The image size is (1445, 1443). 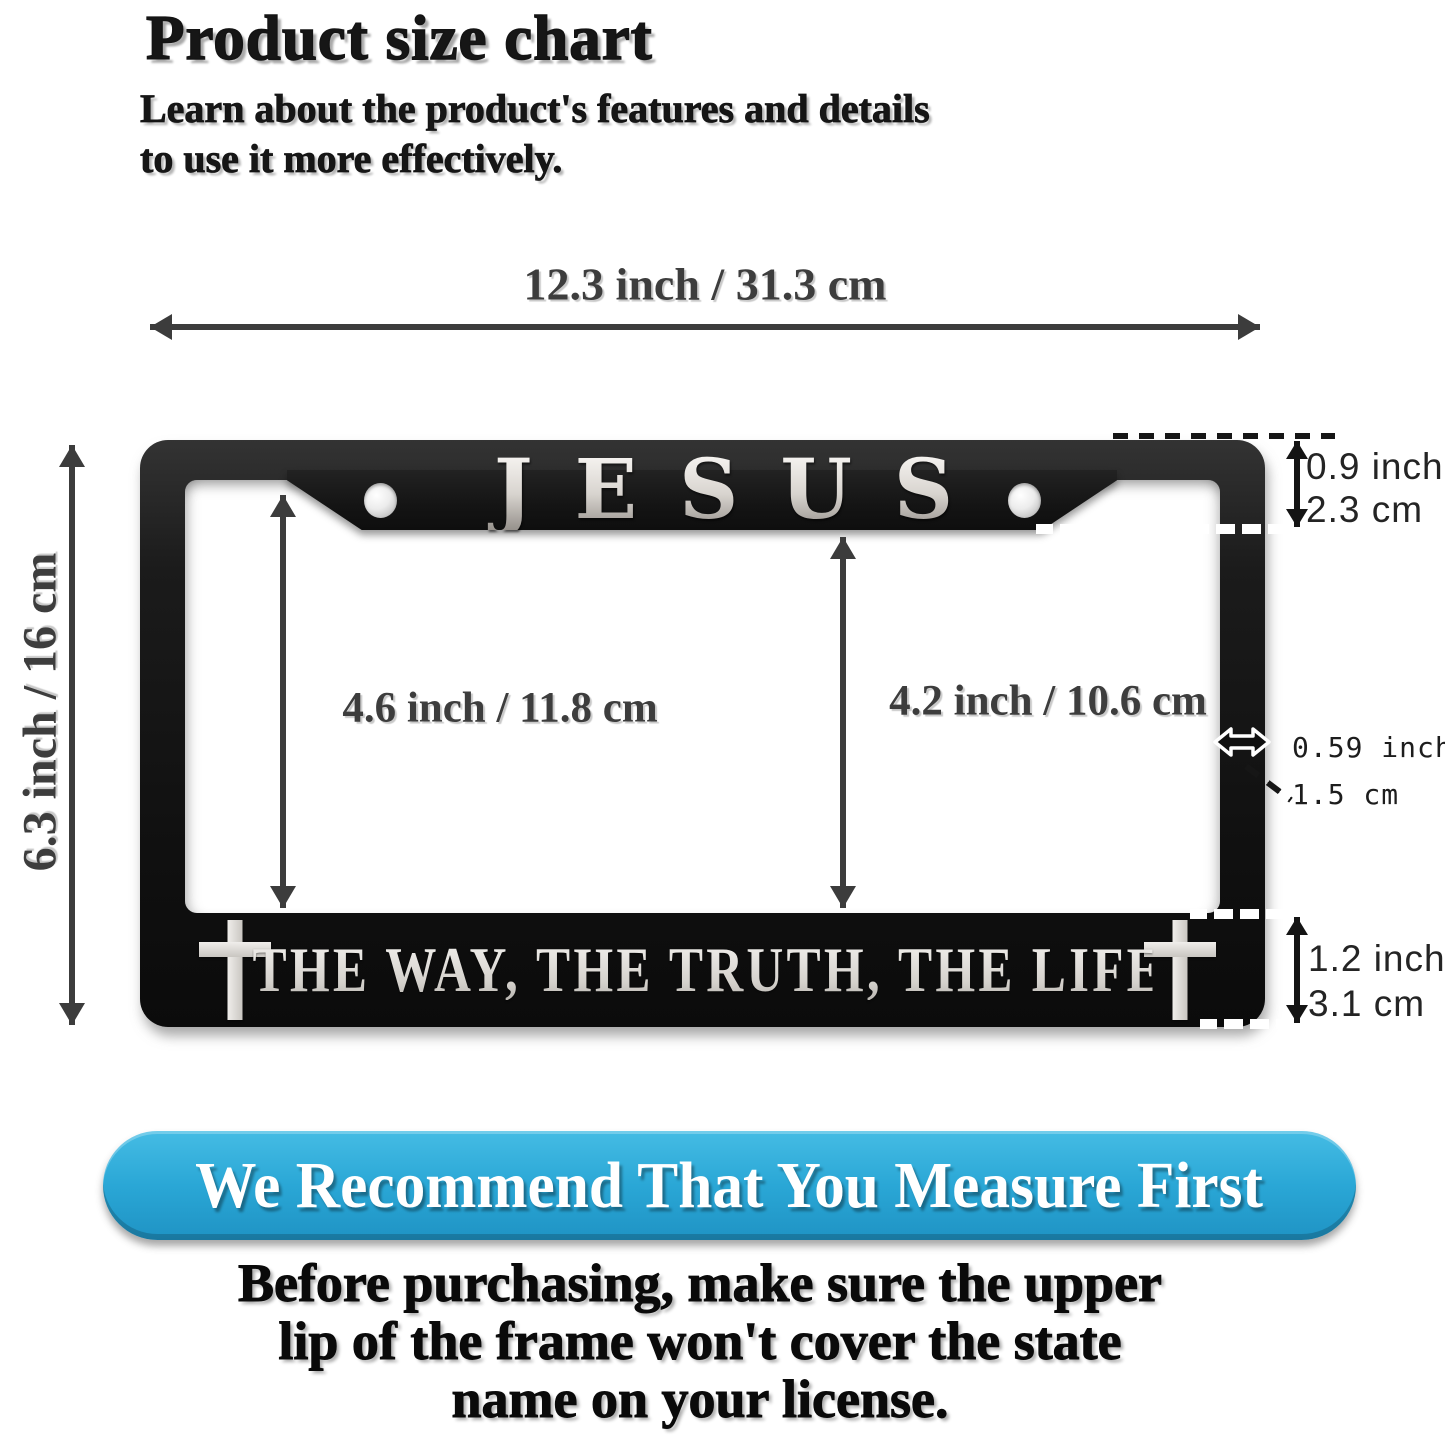 What do you see at coordinates (351, 159) in the screenshot?
I see `subtitle-line-2: to use it more effectively.` at bounding box center [351, 159].